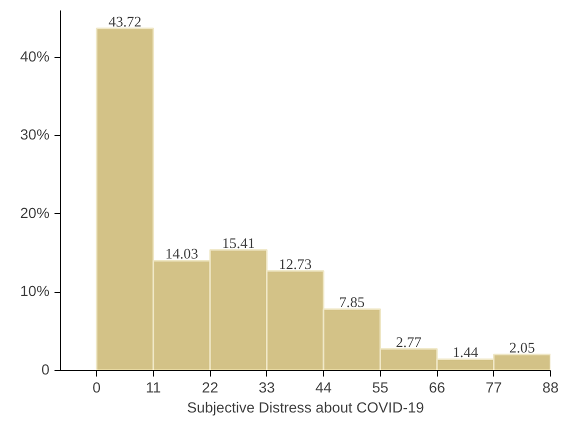 The height and width of the screenshot is (424, 574). I want to click on y-tick-label: 30%, so click(35, 136).